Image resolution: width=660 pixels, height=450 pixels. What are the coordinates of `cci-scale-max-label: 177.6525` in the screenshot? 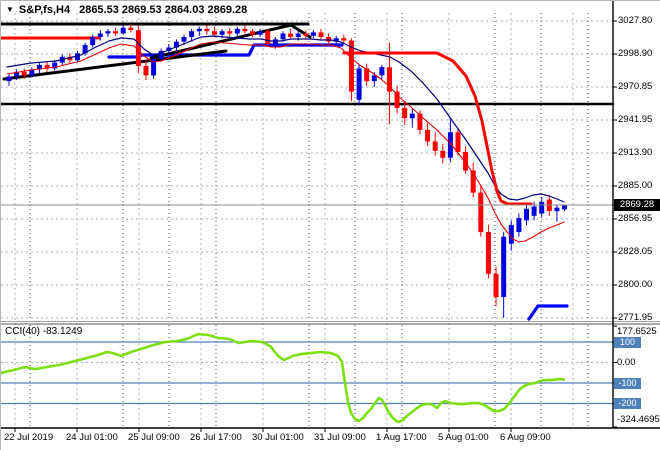 It's located at (637, 331).